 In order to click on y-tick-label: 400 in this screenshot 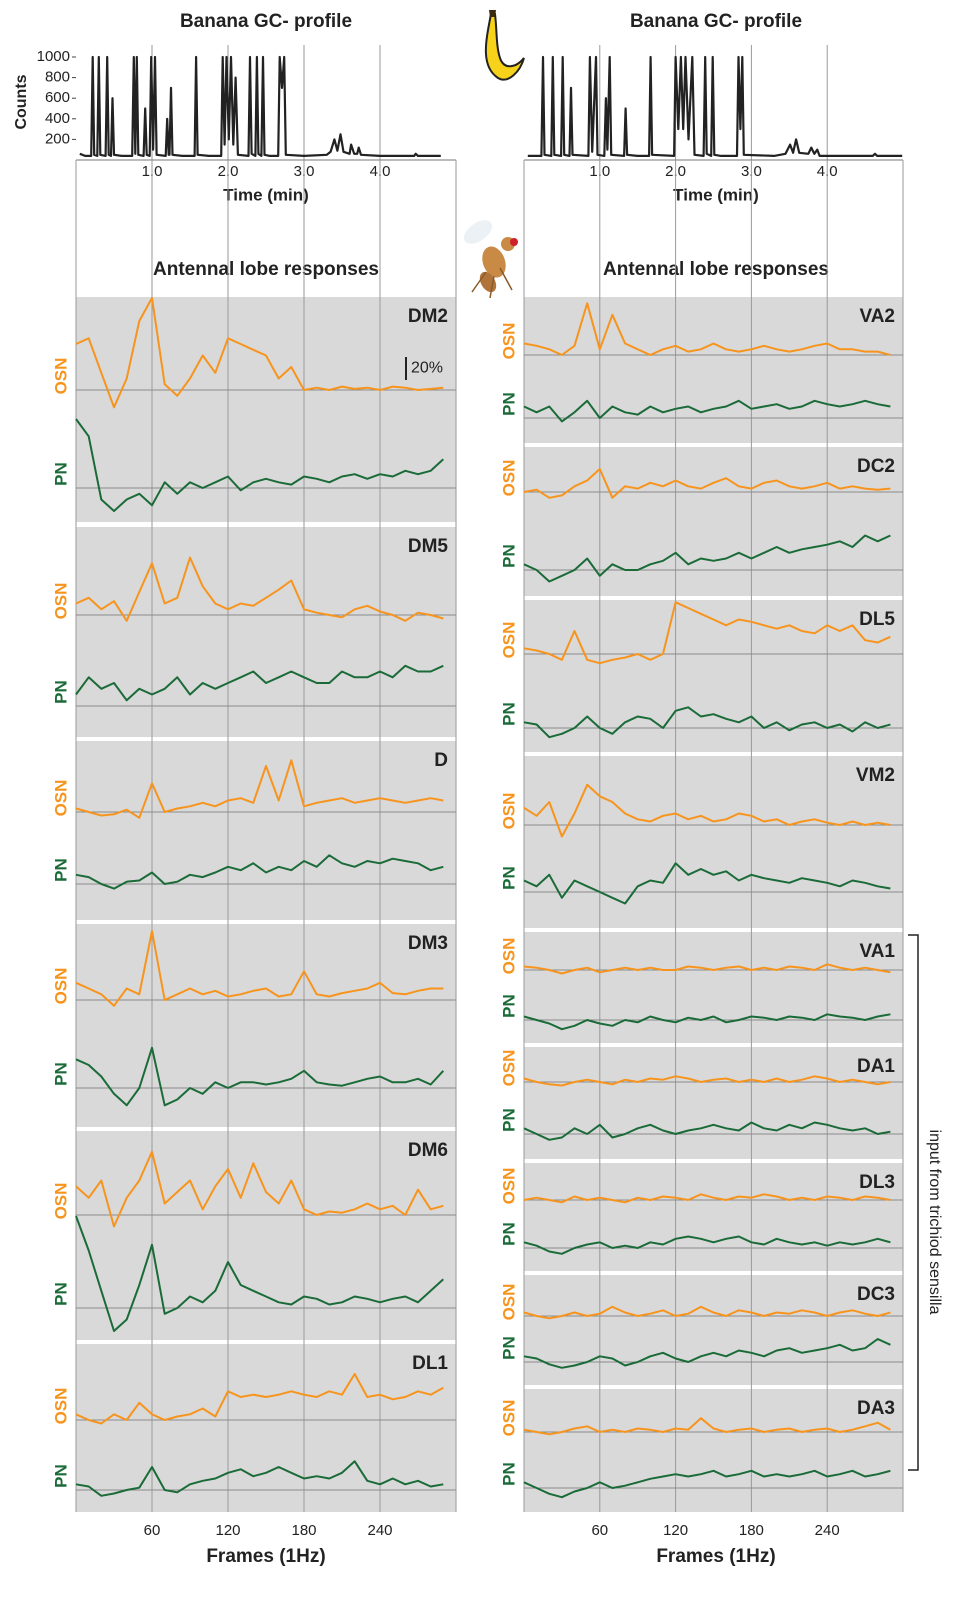, I will do `click(57, 118)`.